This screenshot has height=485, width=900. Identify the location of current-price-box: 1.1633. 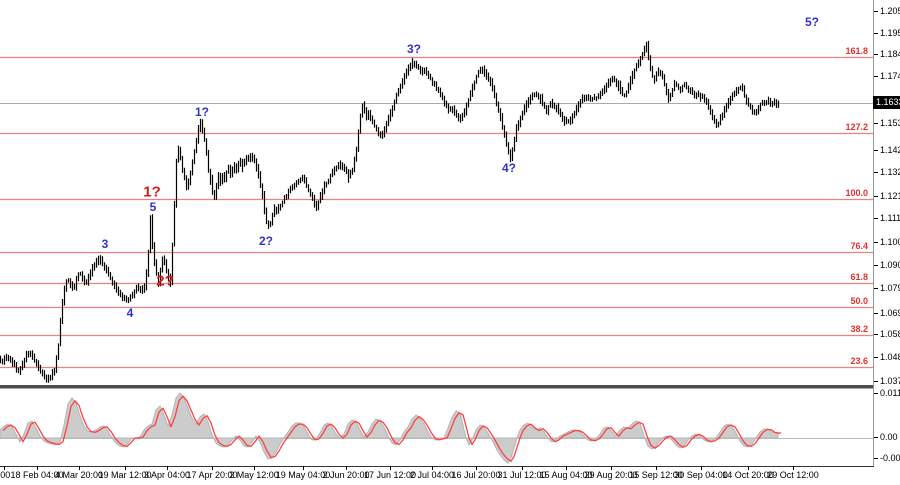
(886, 102).